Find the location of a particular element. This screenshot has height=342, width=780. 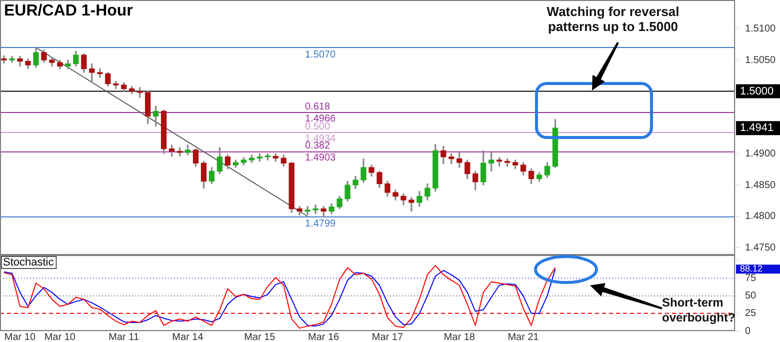

x-tick-label: Mar 16 is located at coordinates (324, 337).